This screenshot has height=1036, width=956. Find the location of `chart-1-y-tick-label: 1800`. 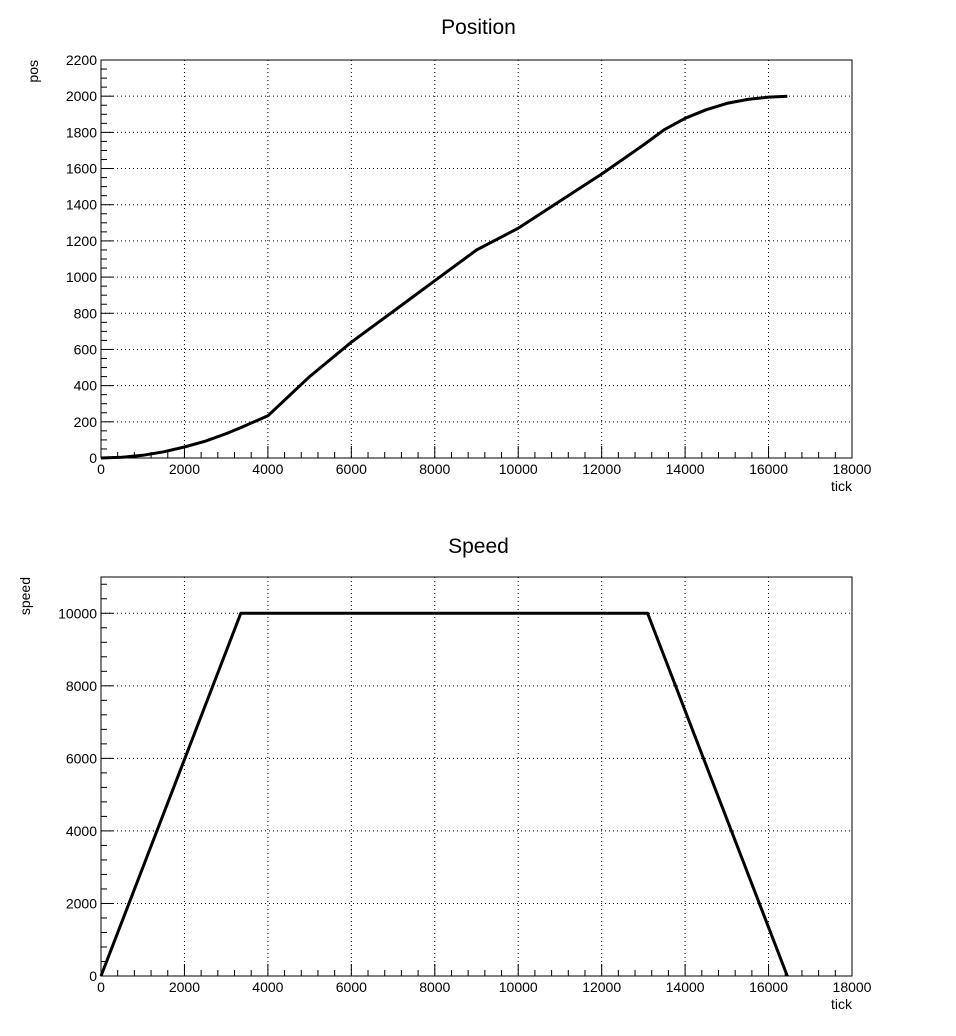

chart-1-y-tick-label: 1800 is located at coordinates (81, 132).